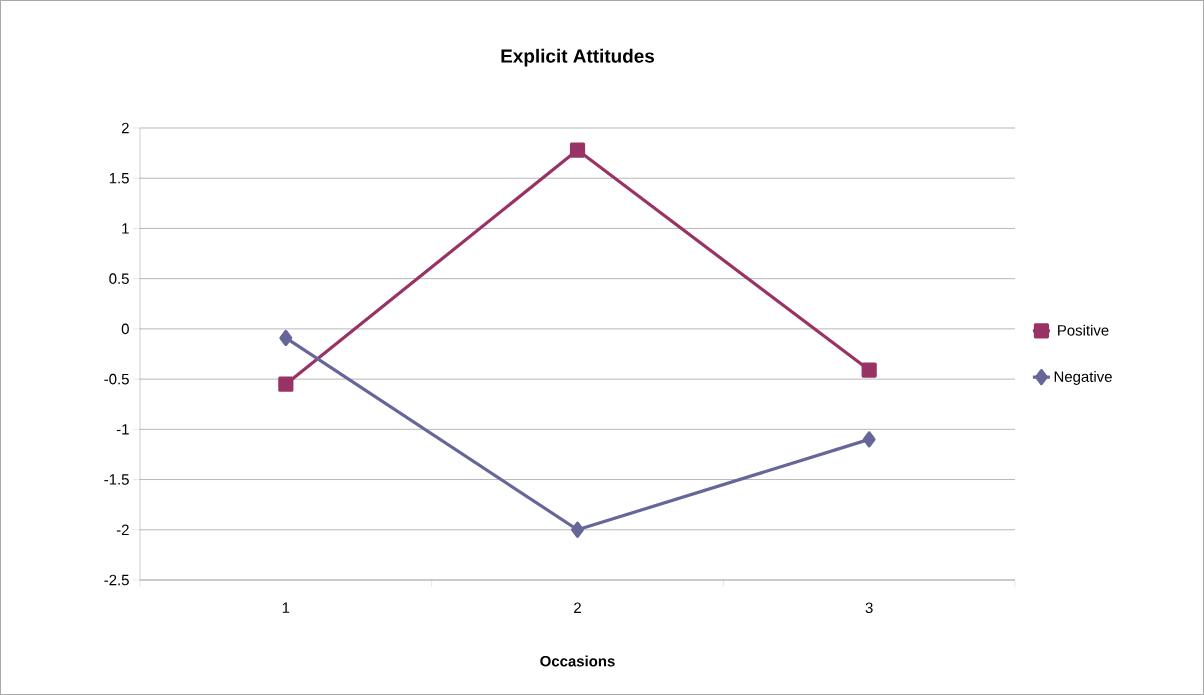 The image size is (1204, 695). Describe the element at coordinates (119, 178) in the screenshot. I see `y-tick-label: 1.5` at that location.